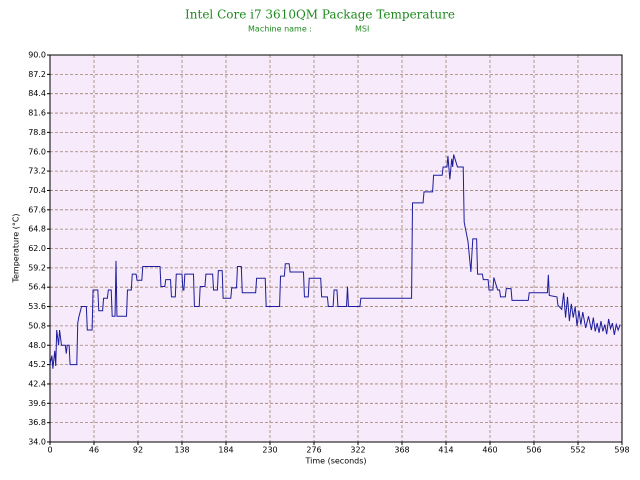  I want to click on subtitle-label: Machine name :, so click(280, 29).